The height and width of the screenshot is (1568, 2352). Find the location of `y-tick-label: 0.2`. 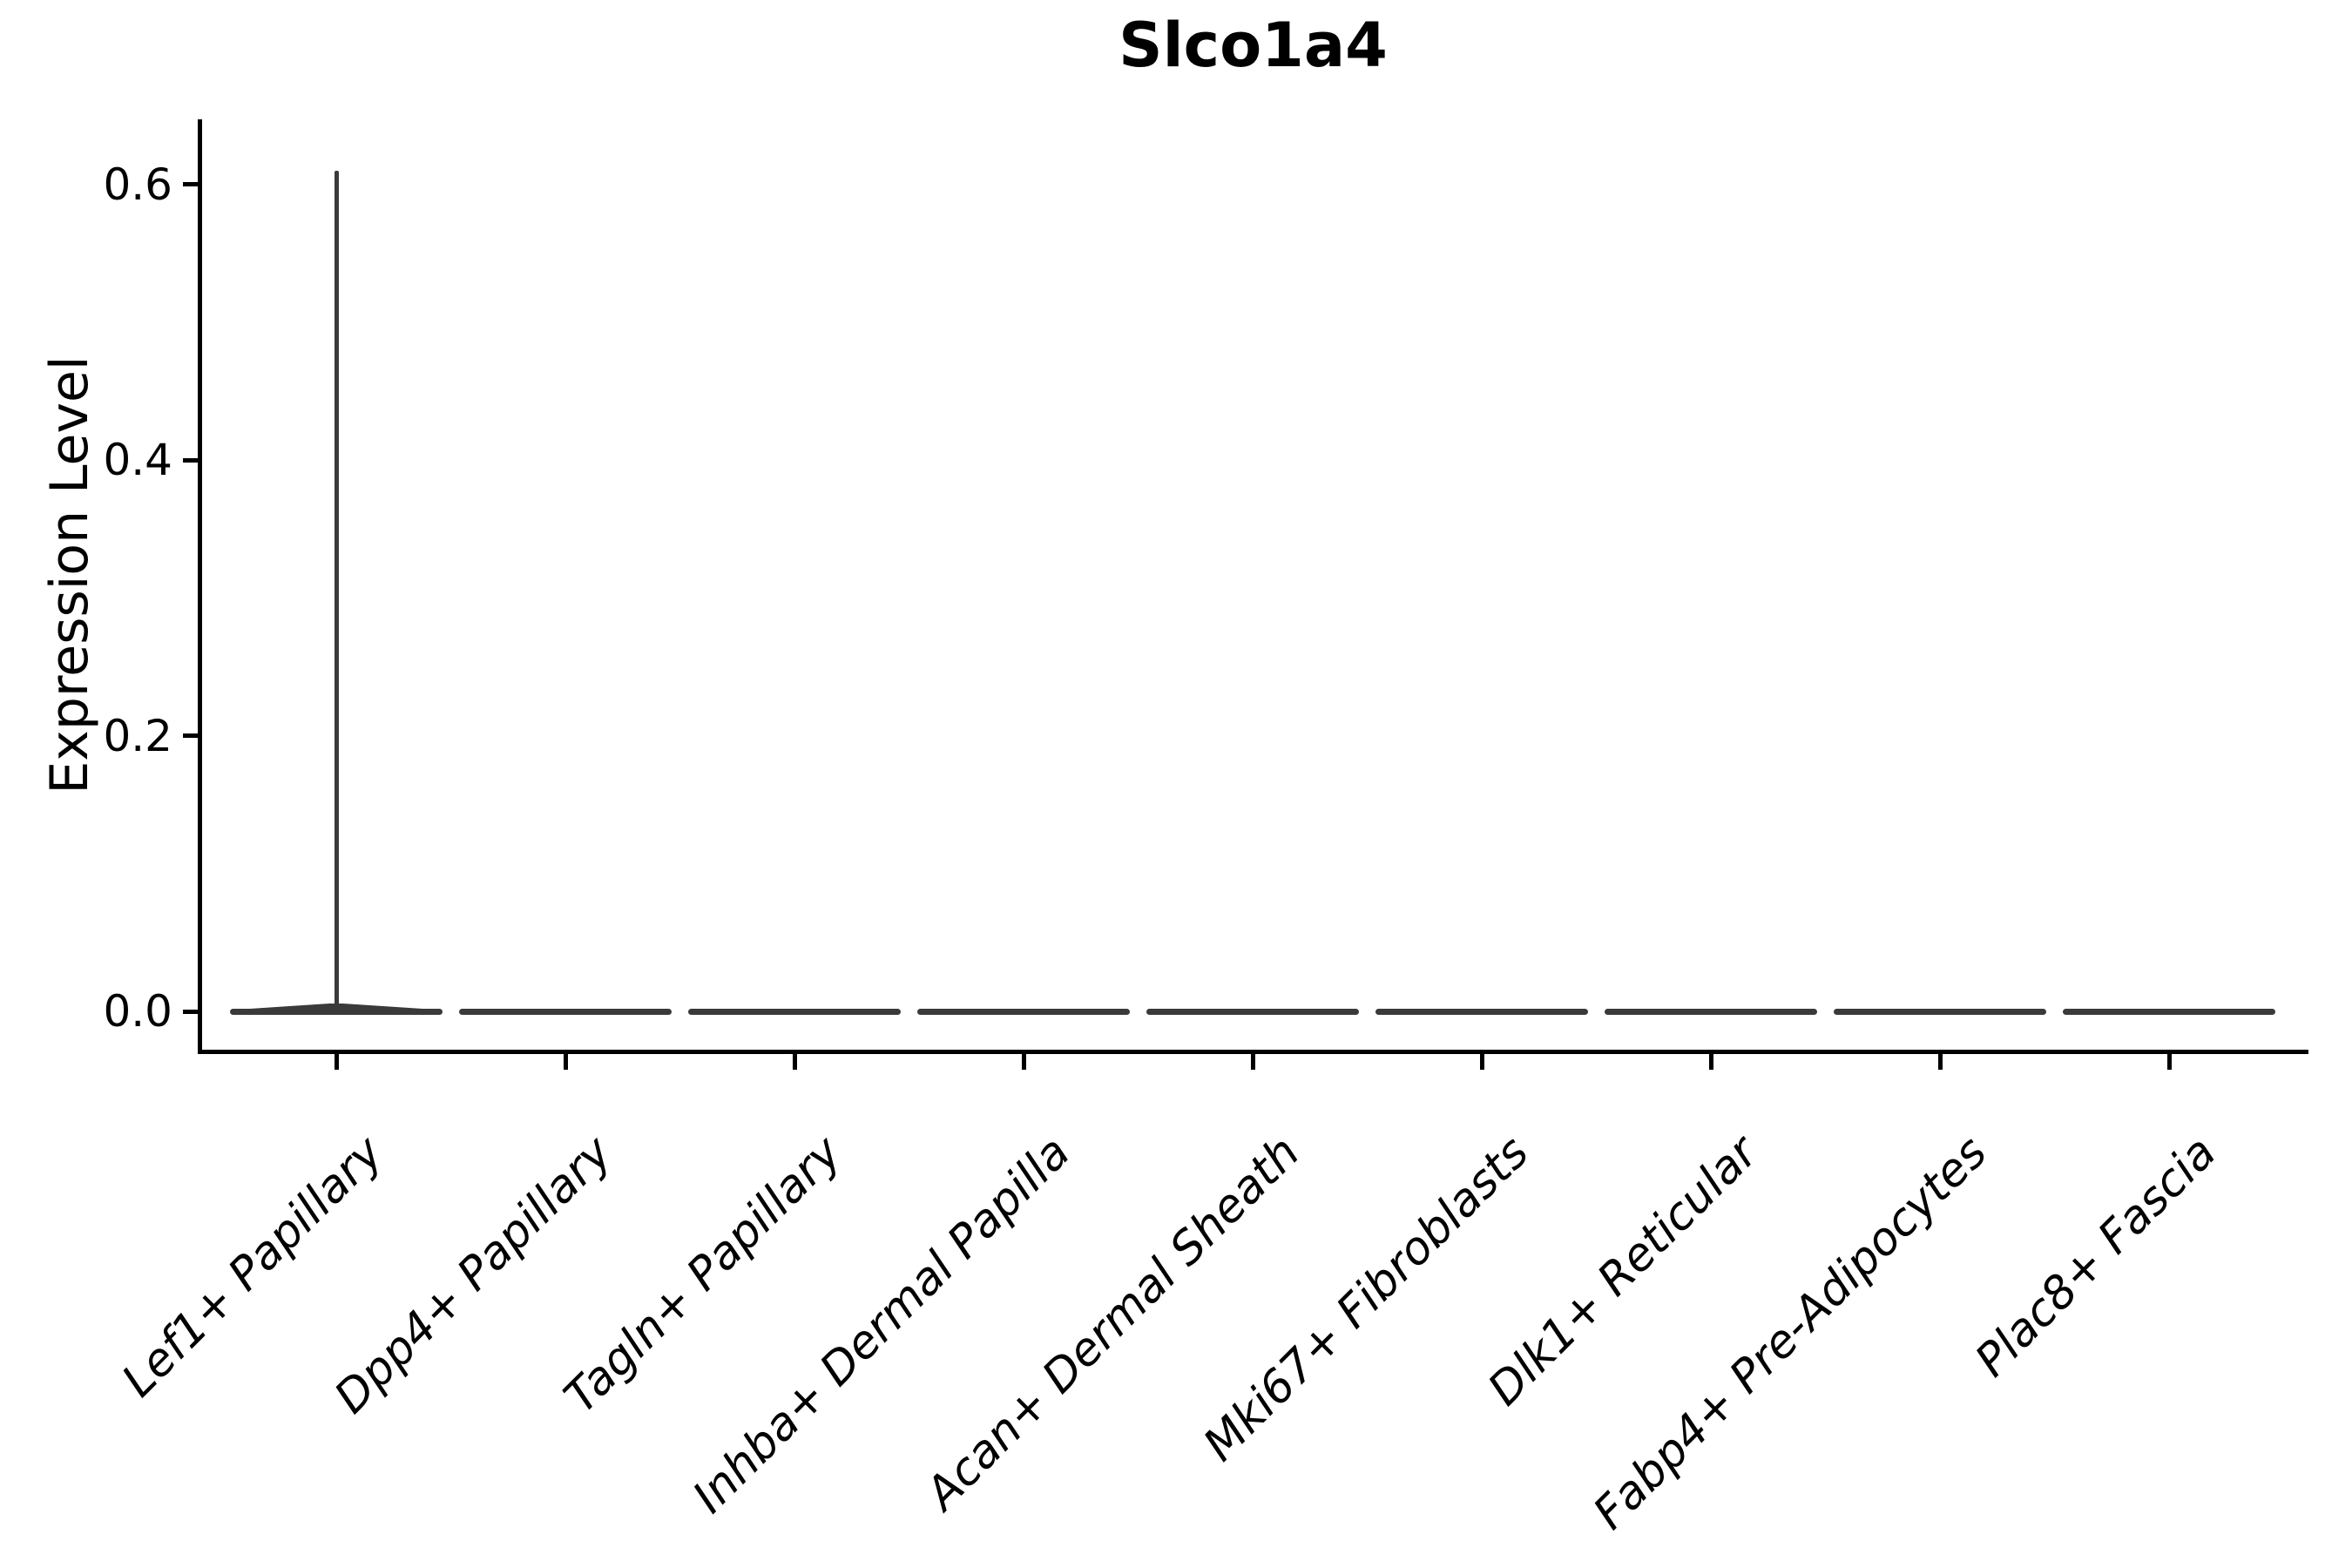

y-tick-label: 0.2 is located at coordinates (137, 736).